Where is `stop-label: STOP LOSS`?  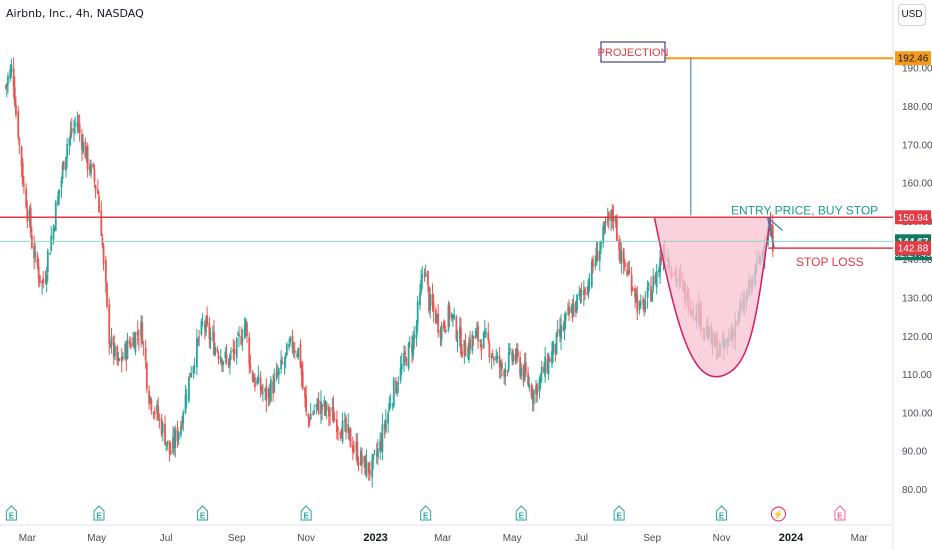
stop-label: STOP LOSS is located at coordinates (830, 262).